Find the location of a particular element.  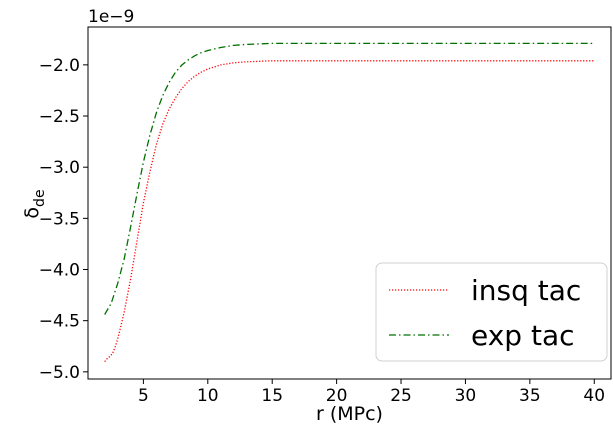

y-tick-label: −4.5 is located at coordinates (59, 322).